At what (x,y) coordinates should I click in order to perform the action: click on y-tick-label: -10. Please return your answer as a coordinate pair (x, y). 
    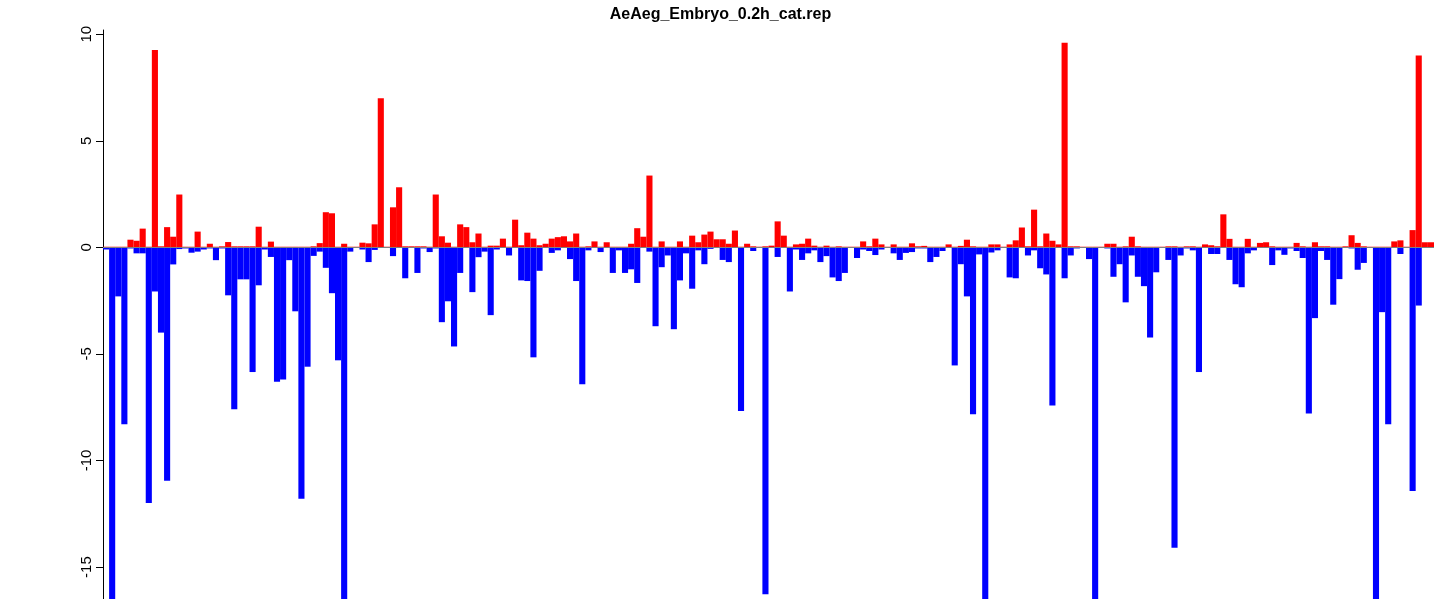
    Looking at the image, I should click on (85, 460).